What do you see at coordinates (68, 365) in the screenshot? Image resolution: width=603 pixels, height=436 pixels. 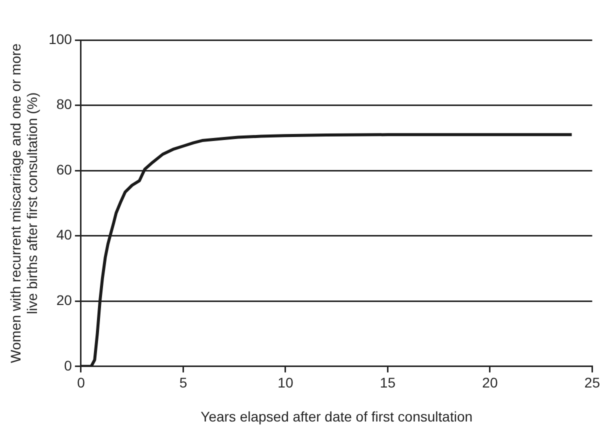 I see `y-tick-label: 0` at bounding box center [68, 365].